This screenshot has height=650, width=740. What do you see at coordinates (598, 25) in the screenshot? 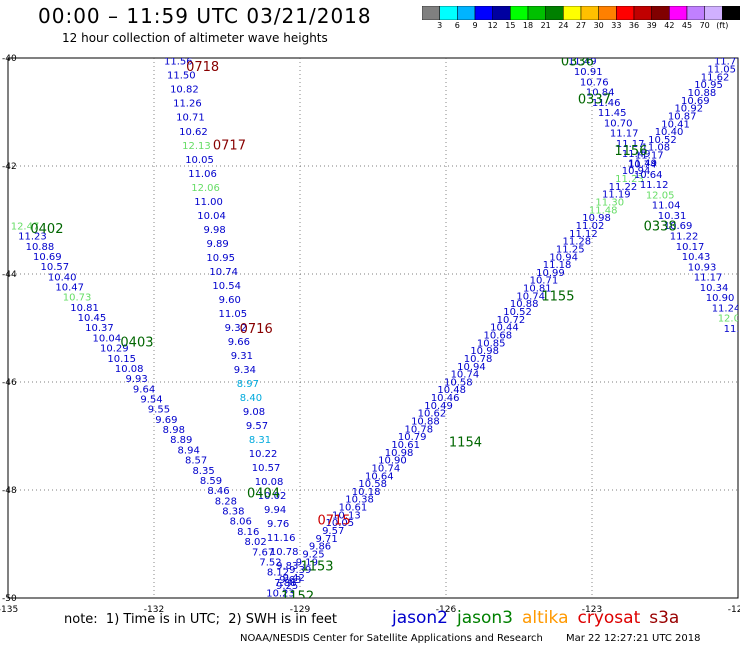
I see `colorbar-label: 30` at bounding box center [598, 25].